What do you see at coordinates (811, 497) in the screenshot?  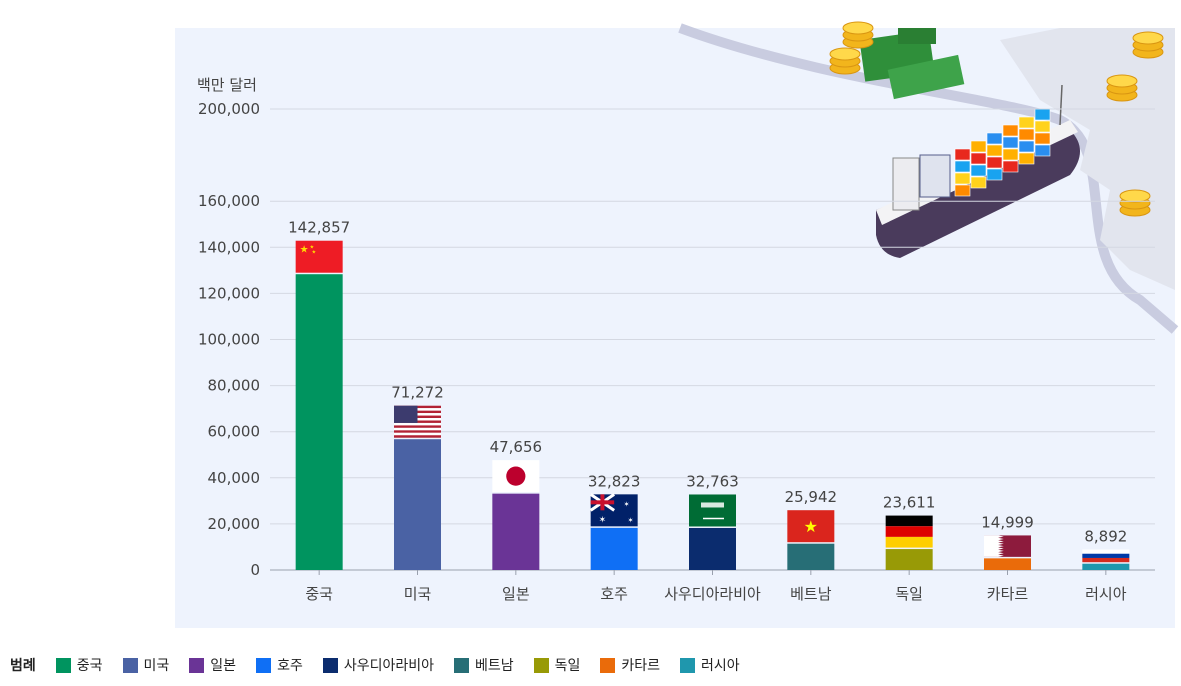 I see `data-label: 25,942` at bounding box center [811, 497].